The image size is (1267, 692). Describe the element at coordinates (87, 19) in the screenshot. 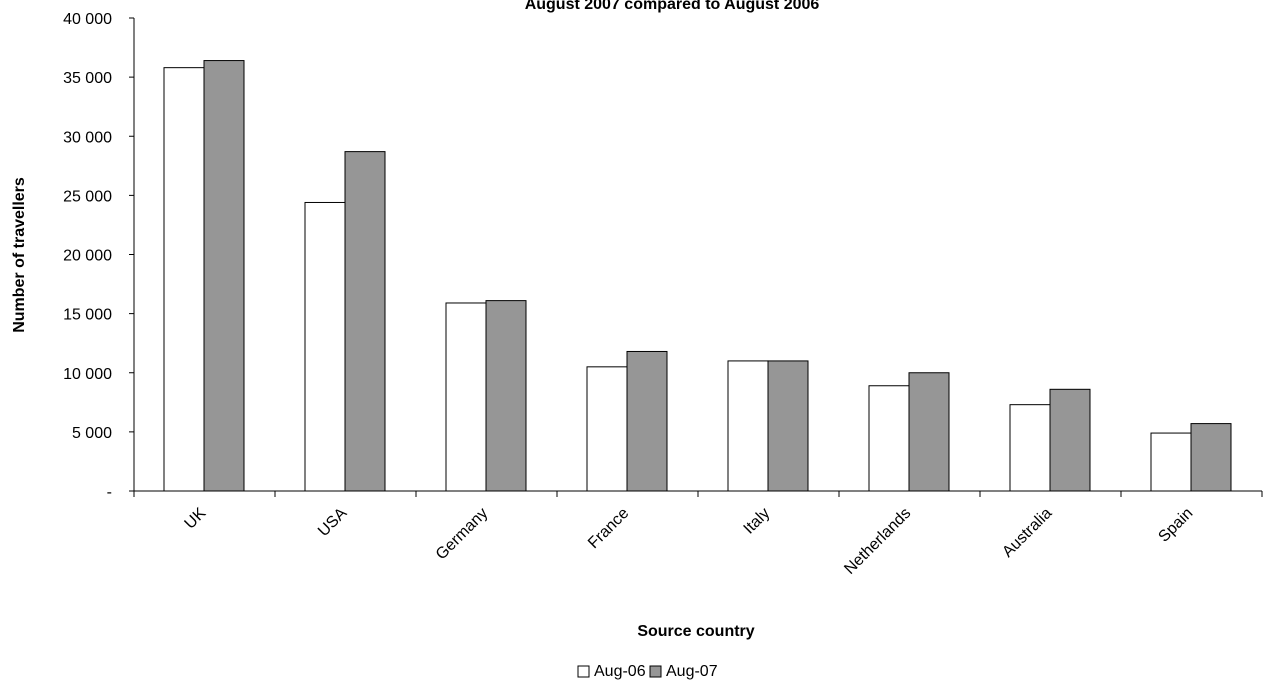

I see `y-tick-label: 40 000` at that location.